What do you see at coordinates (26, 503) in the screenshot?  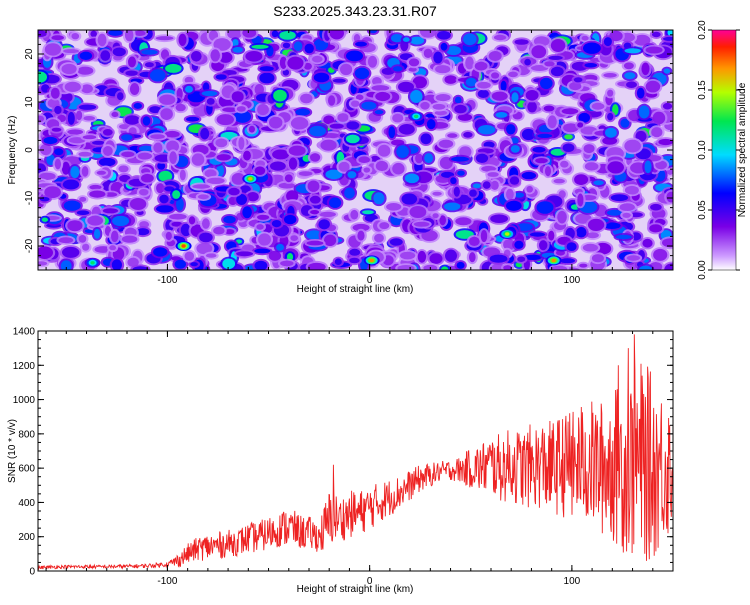 I see `y-tick-label: 400` at bounding box center [26, 503].